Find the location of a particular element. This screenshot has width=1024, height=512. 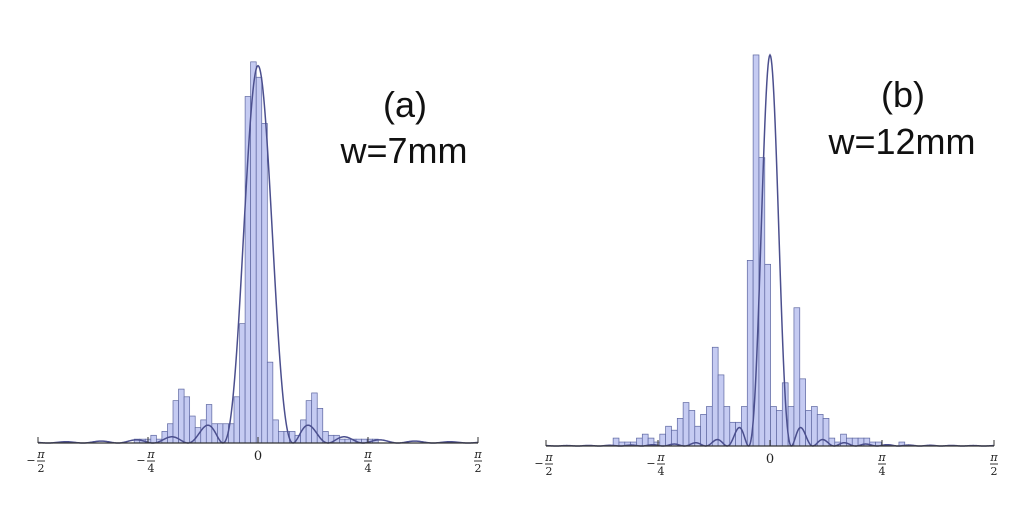

panel-b-width-label: w=12mm is located at coordinates (901, 141).